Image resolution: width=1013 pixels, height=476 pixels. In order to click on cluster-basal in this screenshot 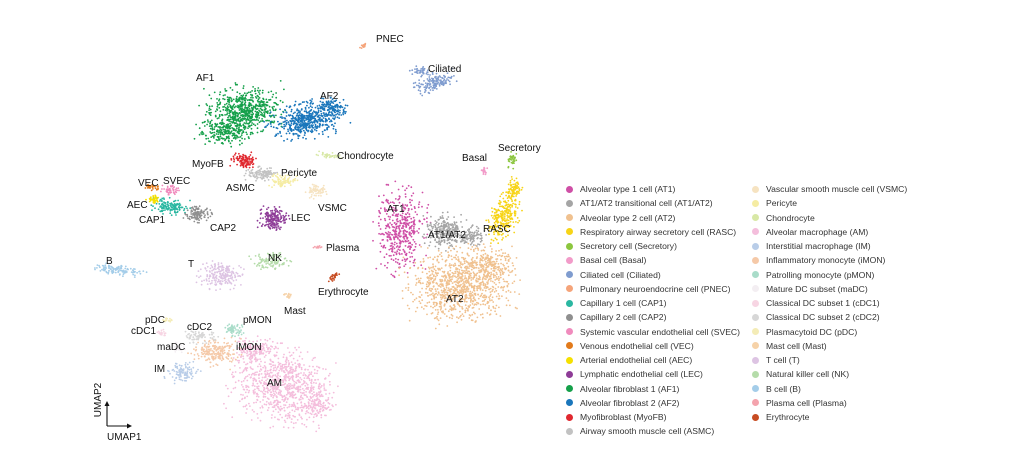, I will do `click(484, 171)`.